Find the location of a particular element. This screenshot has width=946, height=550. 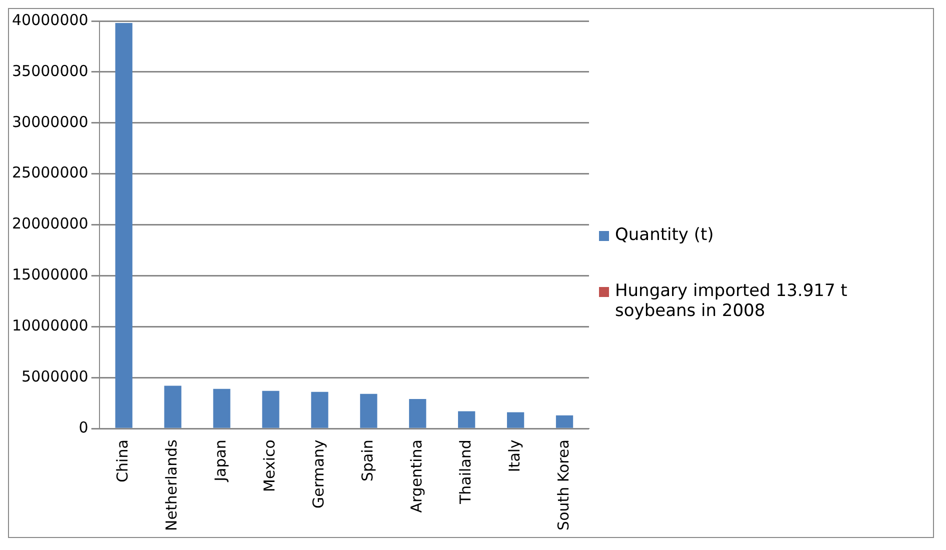

x-tick-label: South Korea is located at coordinates (563, 485).